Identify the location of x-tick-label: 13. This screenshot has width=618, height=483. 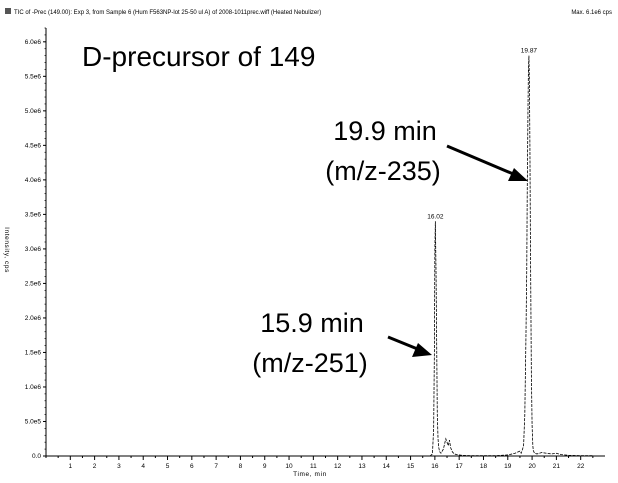
(362, 466).